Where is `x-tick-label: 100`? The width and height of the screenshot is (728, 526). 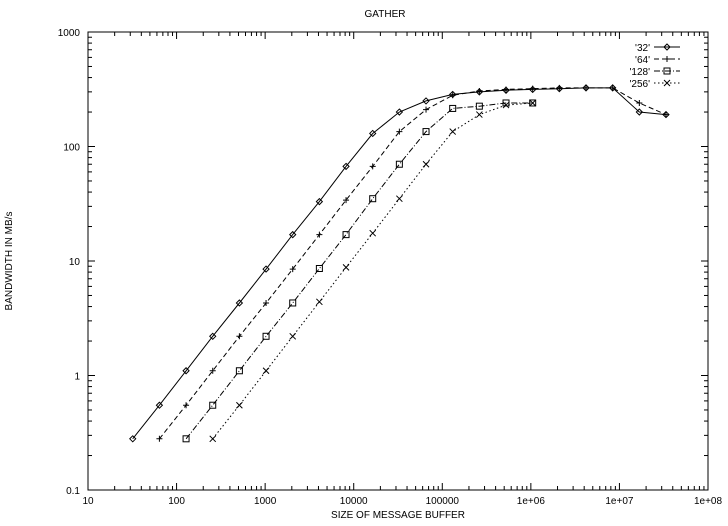
x-tick-label: 100 is located at coordinates (176, 501).